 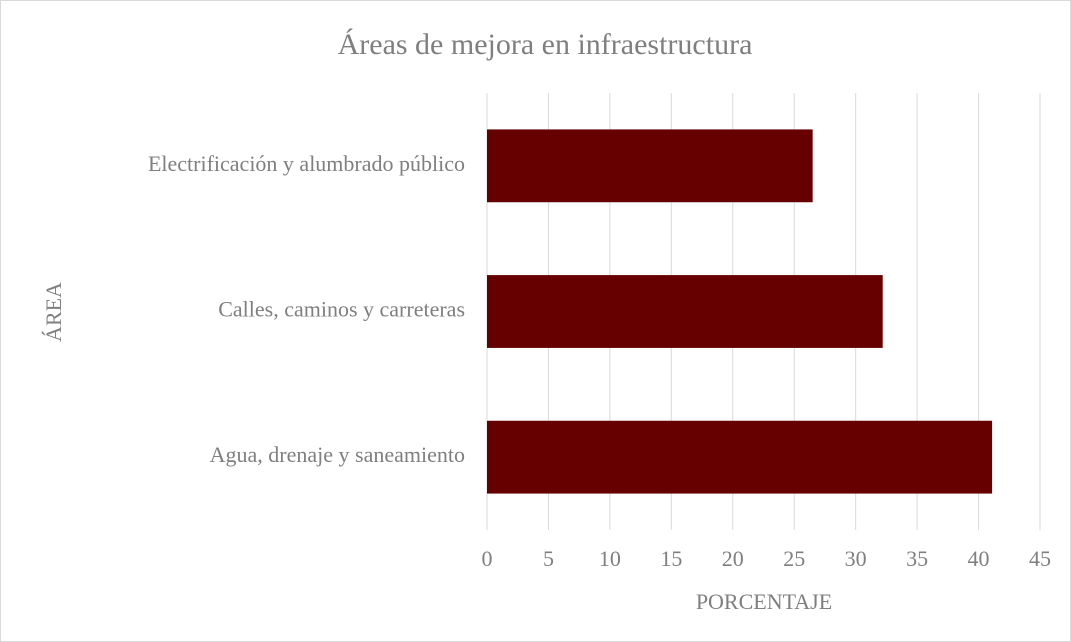 I want to click on y-tick-label: Calles, caminos y carreteras, so click(x=341, y=309).